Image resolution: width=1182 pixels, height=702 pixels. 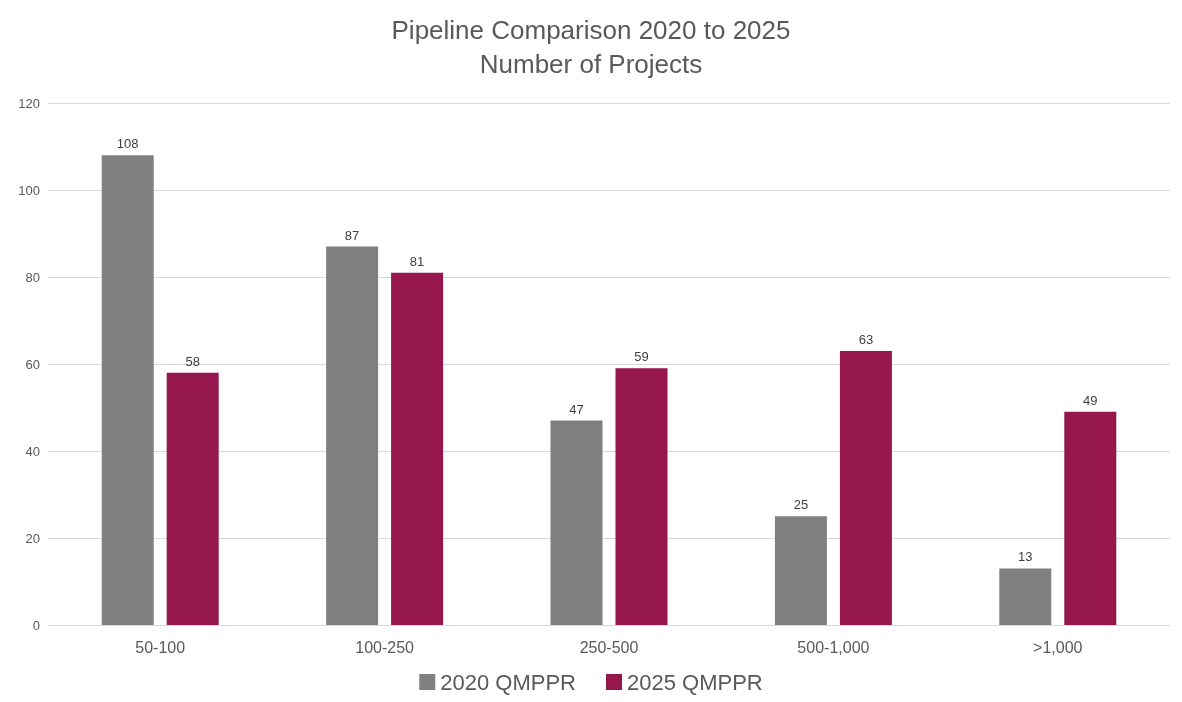 What do you see at coordinates (36, 625) in the screenshot?
I see `y-tick-label: 0` at bounding box center [36, 625].